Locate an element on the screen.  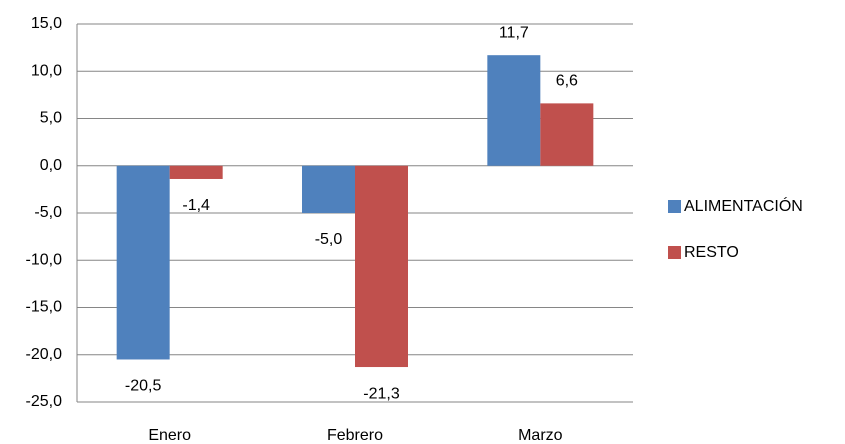
value-label: -20,5 is located at coordinates (143, 386).